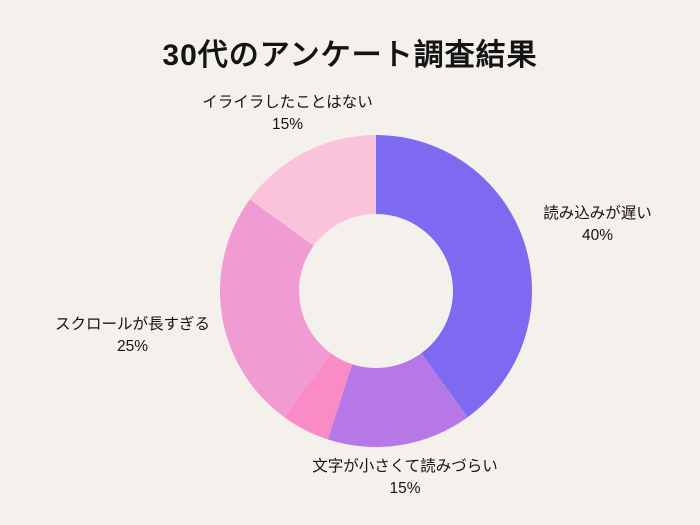 Image resolution: width=700 pixels, height=525 pixels. Describe the element at coordinates (132, 336) in the screenshot. I see `segment-label-scroll: スクロールが長すぎる 25%` at that location.